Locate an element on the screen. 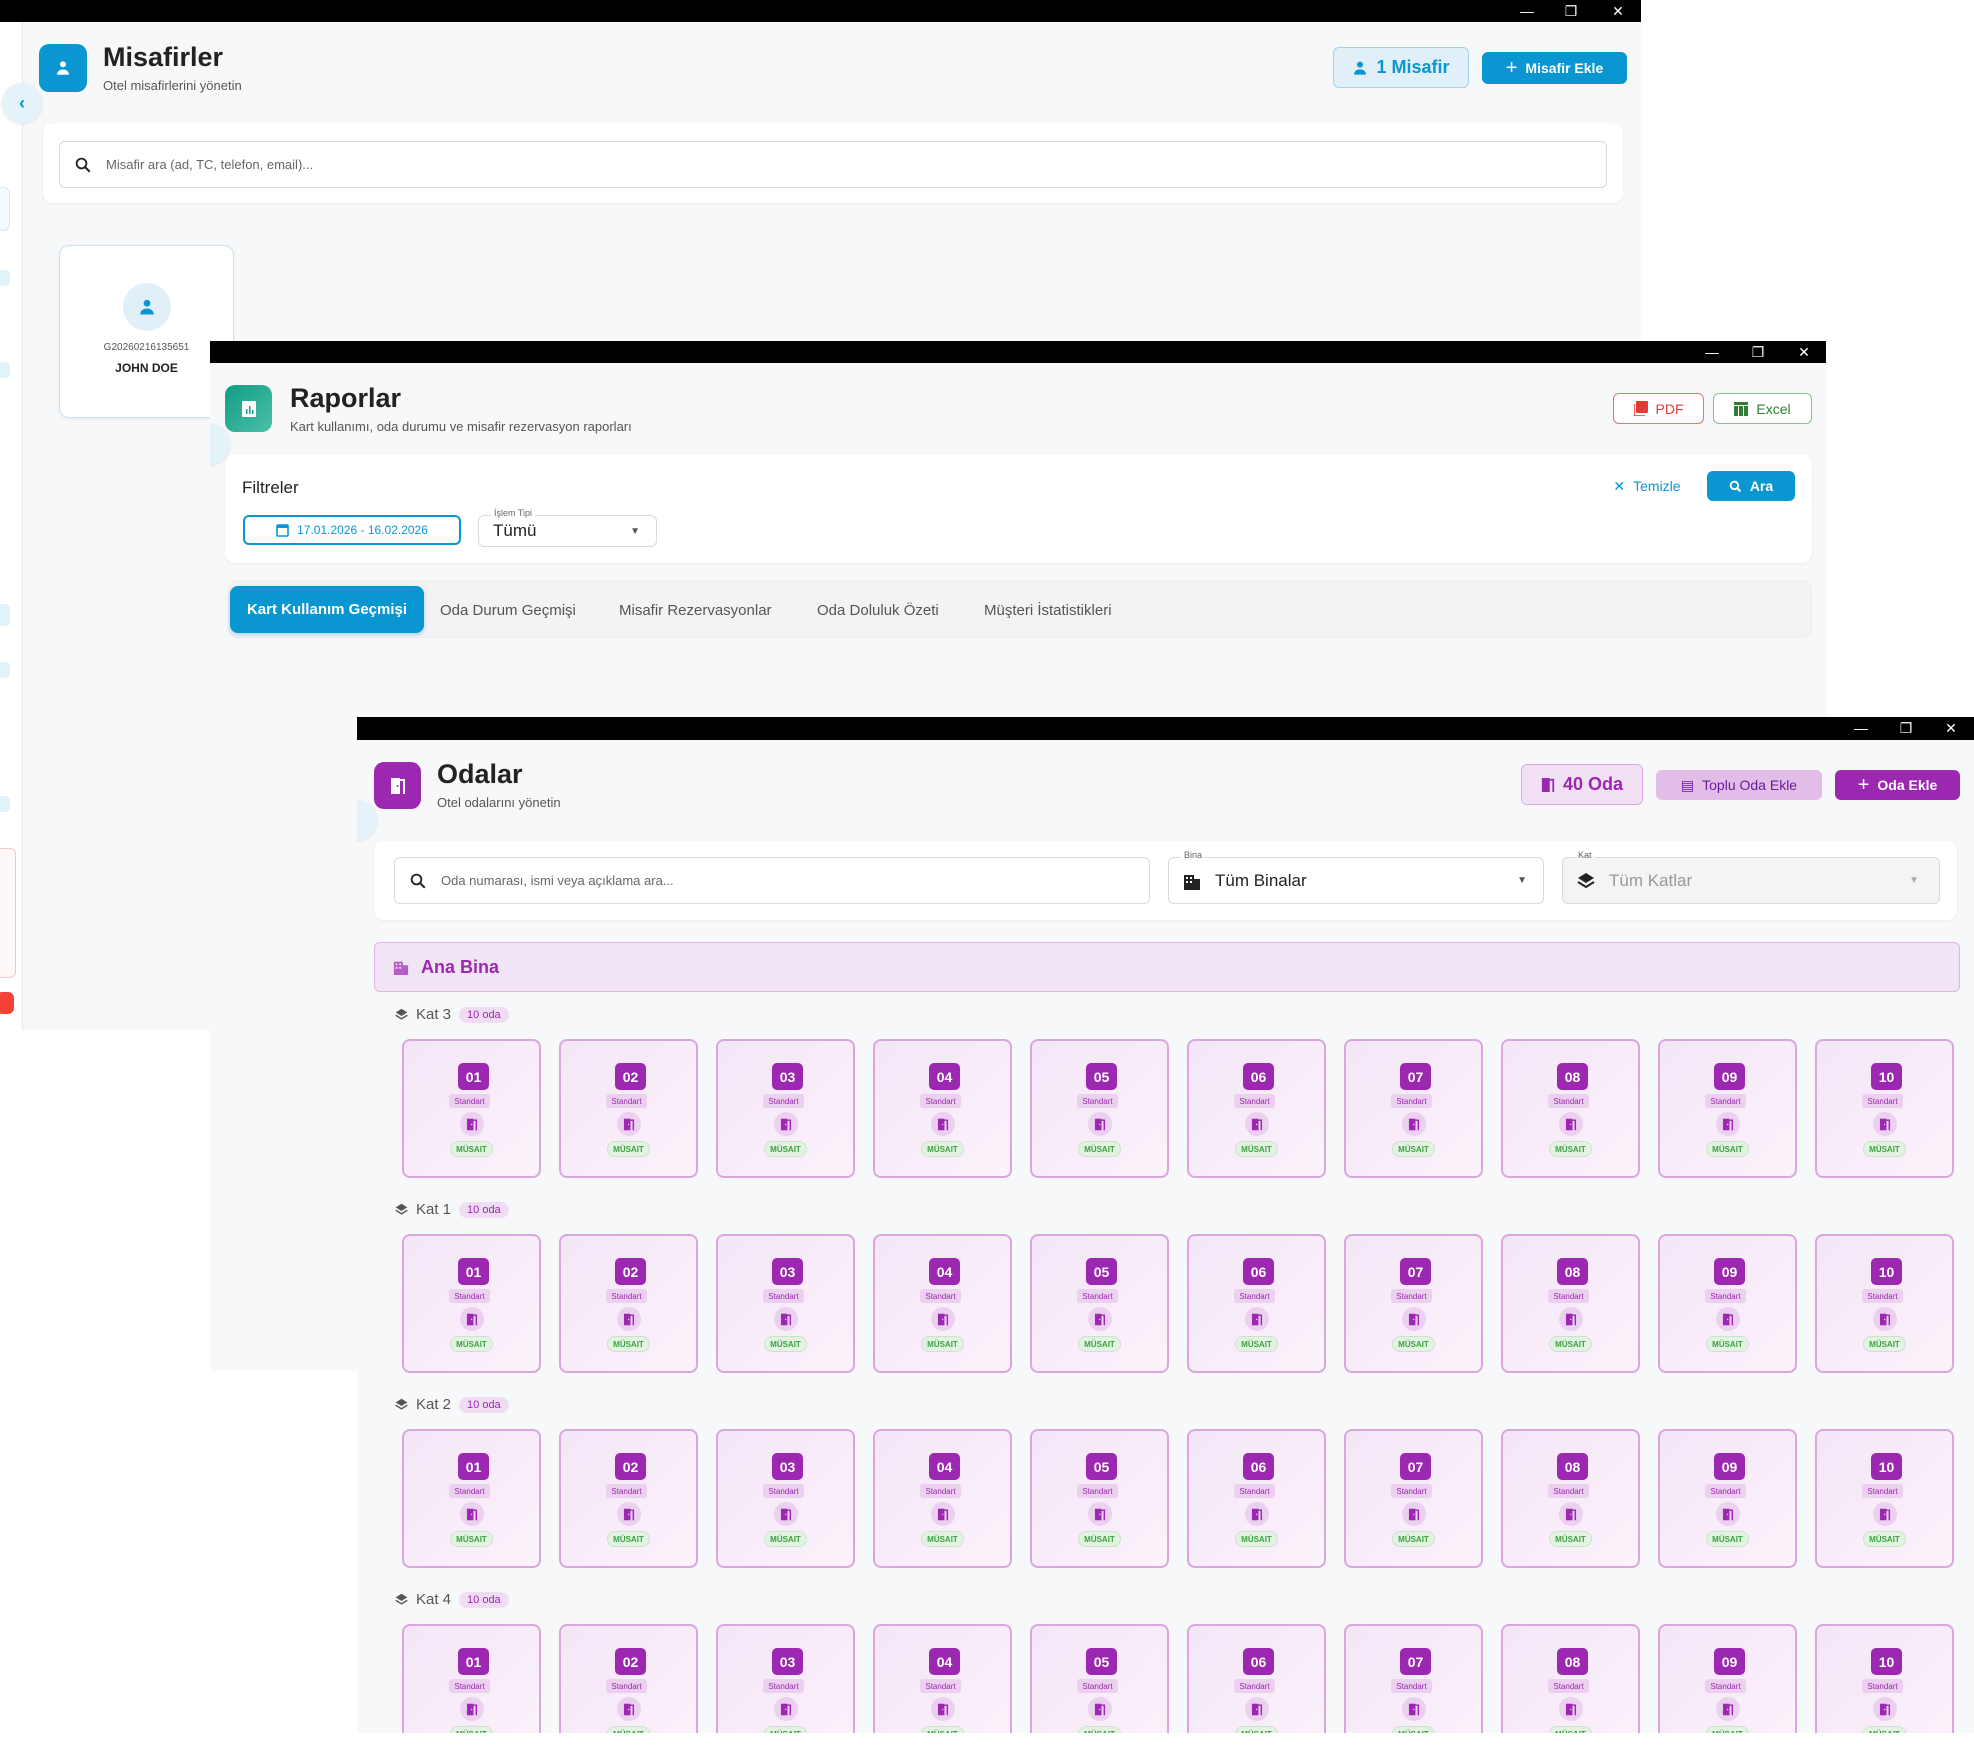  door-icon is located at coordinates (1257, 1124).